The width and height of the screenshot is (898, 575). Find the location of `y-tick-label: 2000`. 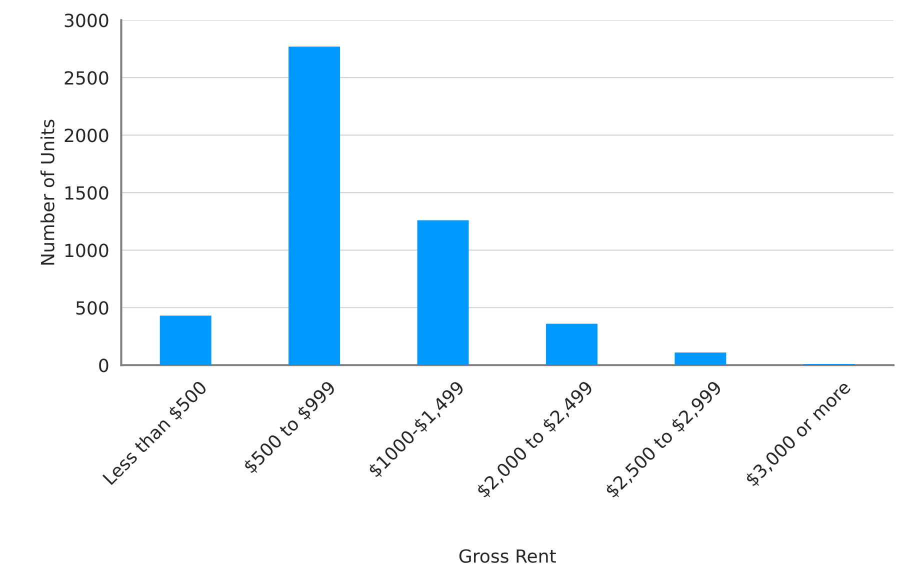

y-tick-label: 2000 is located at coordinates (86, 135).